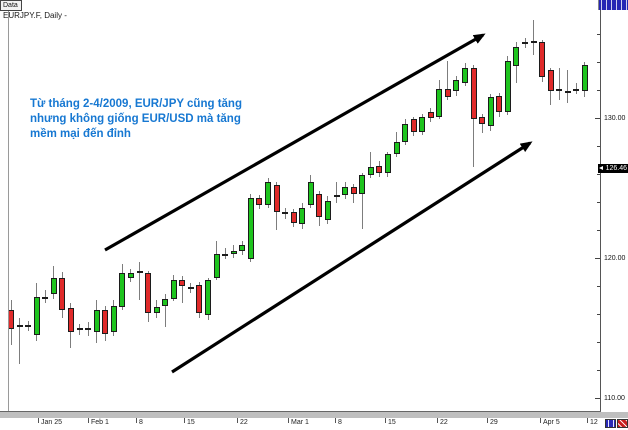 This screenshot has width=628, height=430. What do you see at coordinates (100, 422) in the screenshot?
I see `date-axis-label: Feb 1` at bounding box center [100, 422].